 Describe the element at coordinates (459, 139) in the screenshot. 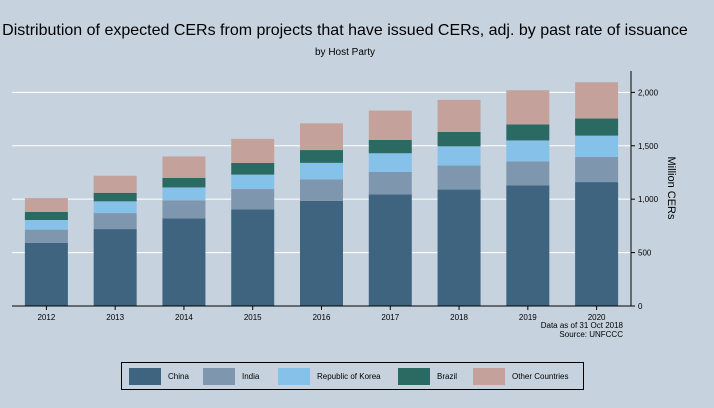

I see `bar-brazil-2018` at that location.